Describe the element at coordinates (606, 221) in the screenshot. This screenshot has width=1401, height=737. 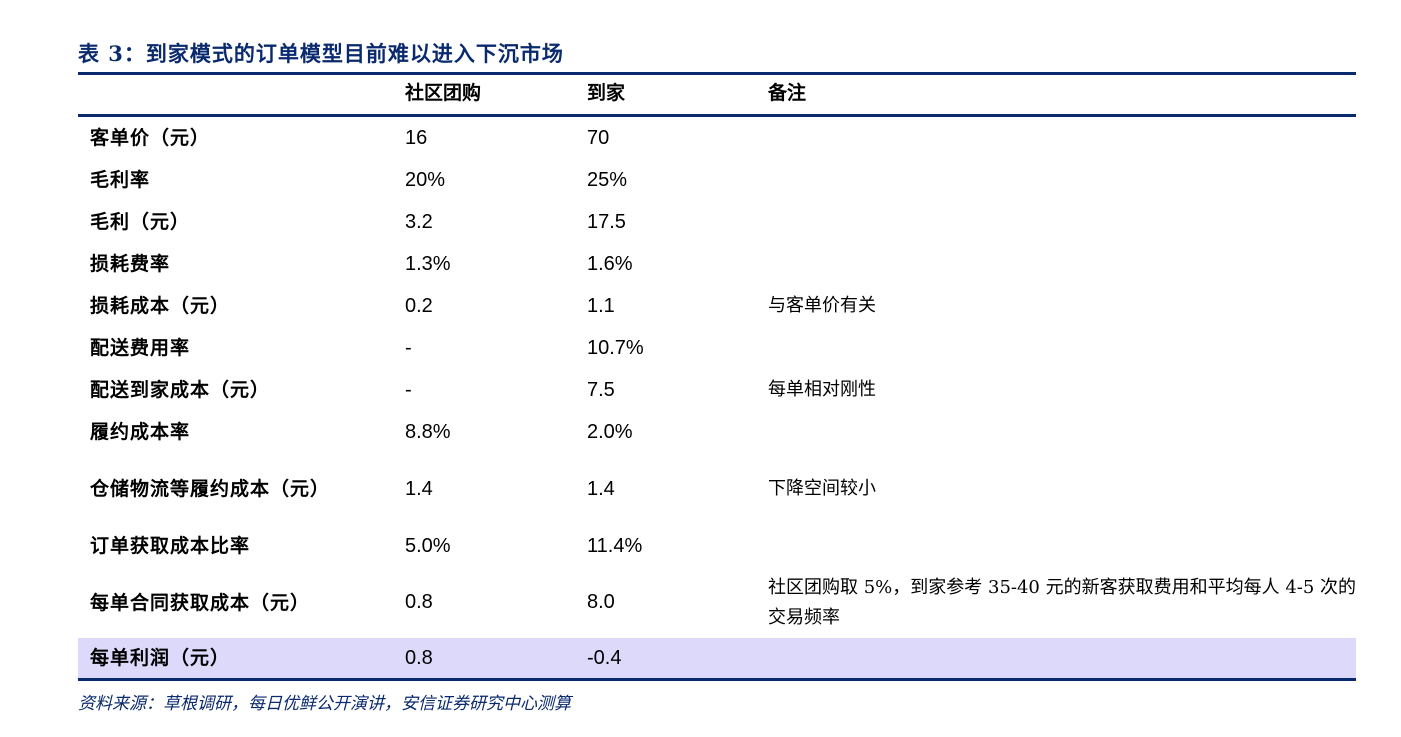
I see `to-home-value: 17.5` at that location.